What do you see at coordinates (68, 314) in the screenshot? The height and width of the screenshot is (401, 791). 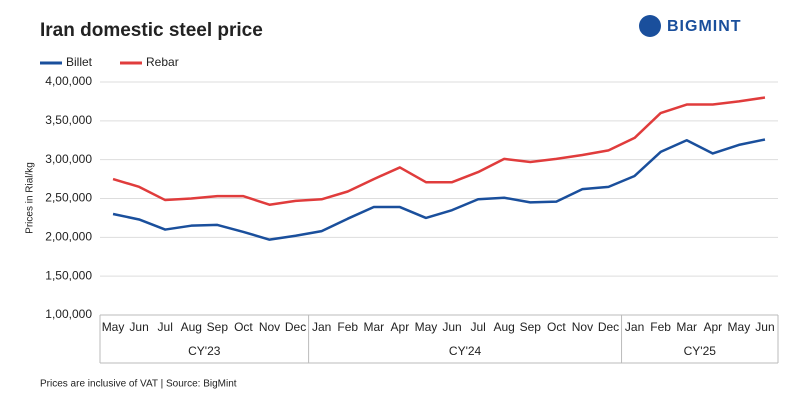 I see `y-tick-label: 1,00,000` at bounding box center [68, 314].